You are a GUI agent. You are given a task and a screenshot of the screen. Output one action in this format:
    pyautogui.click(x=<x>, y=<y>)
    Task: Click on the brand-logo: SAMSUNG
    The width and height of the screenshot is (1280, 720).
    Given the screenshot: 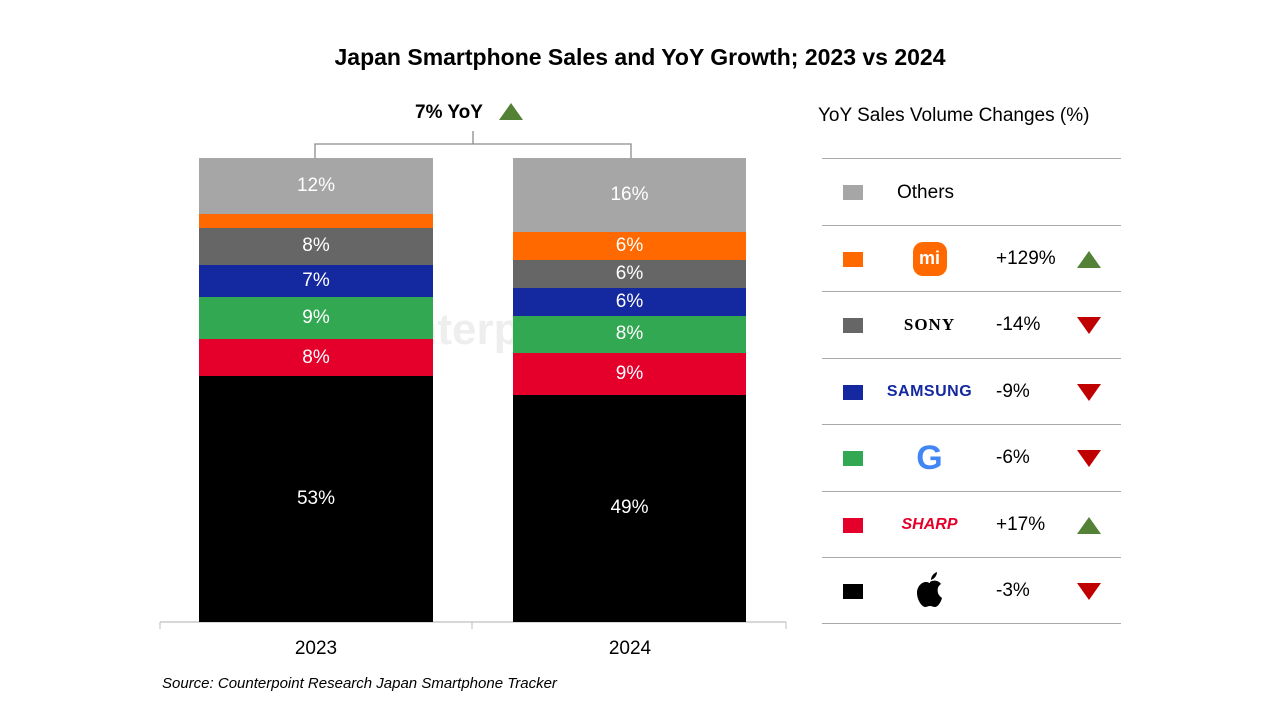 What is the action you would take?
    pyautogui.click(x=929, y=392)
    